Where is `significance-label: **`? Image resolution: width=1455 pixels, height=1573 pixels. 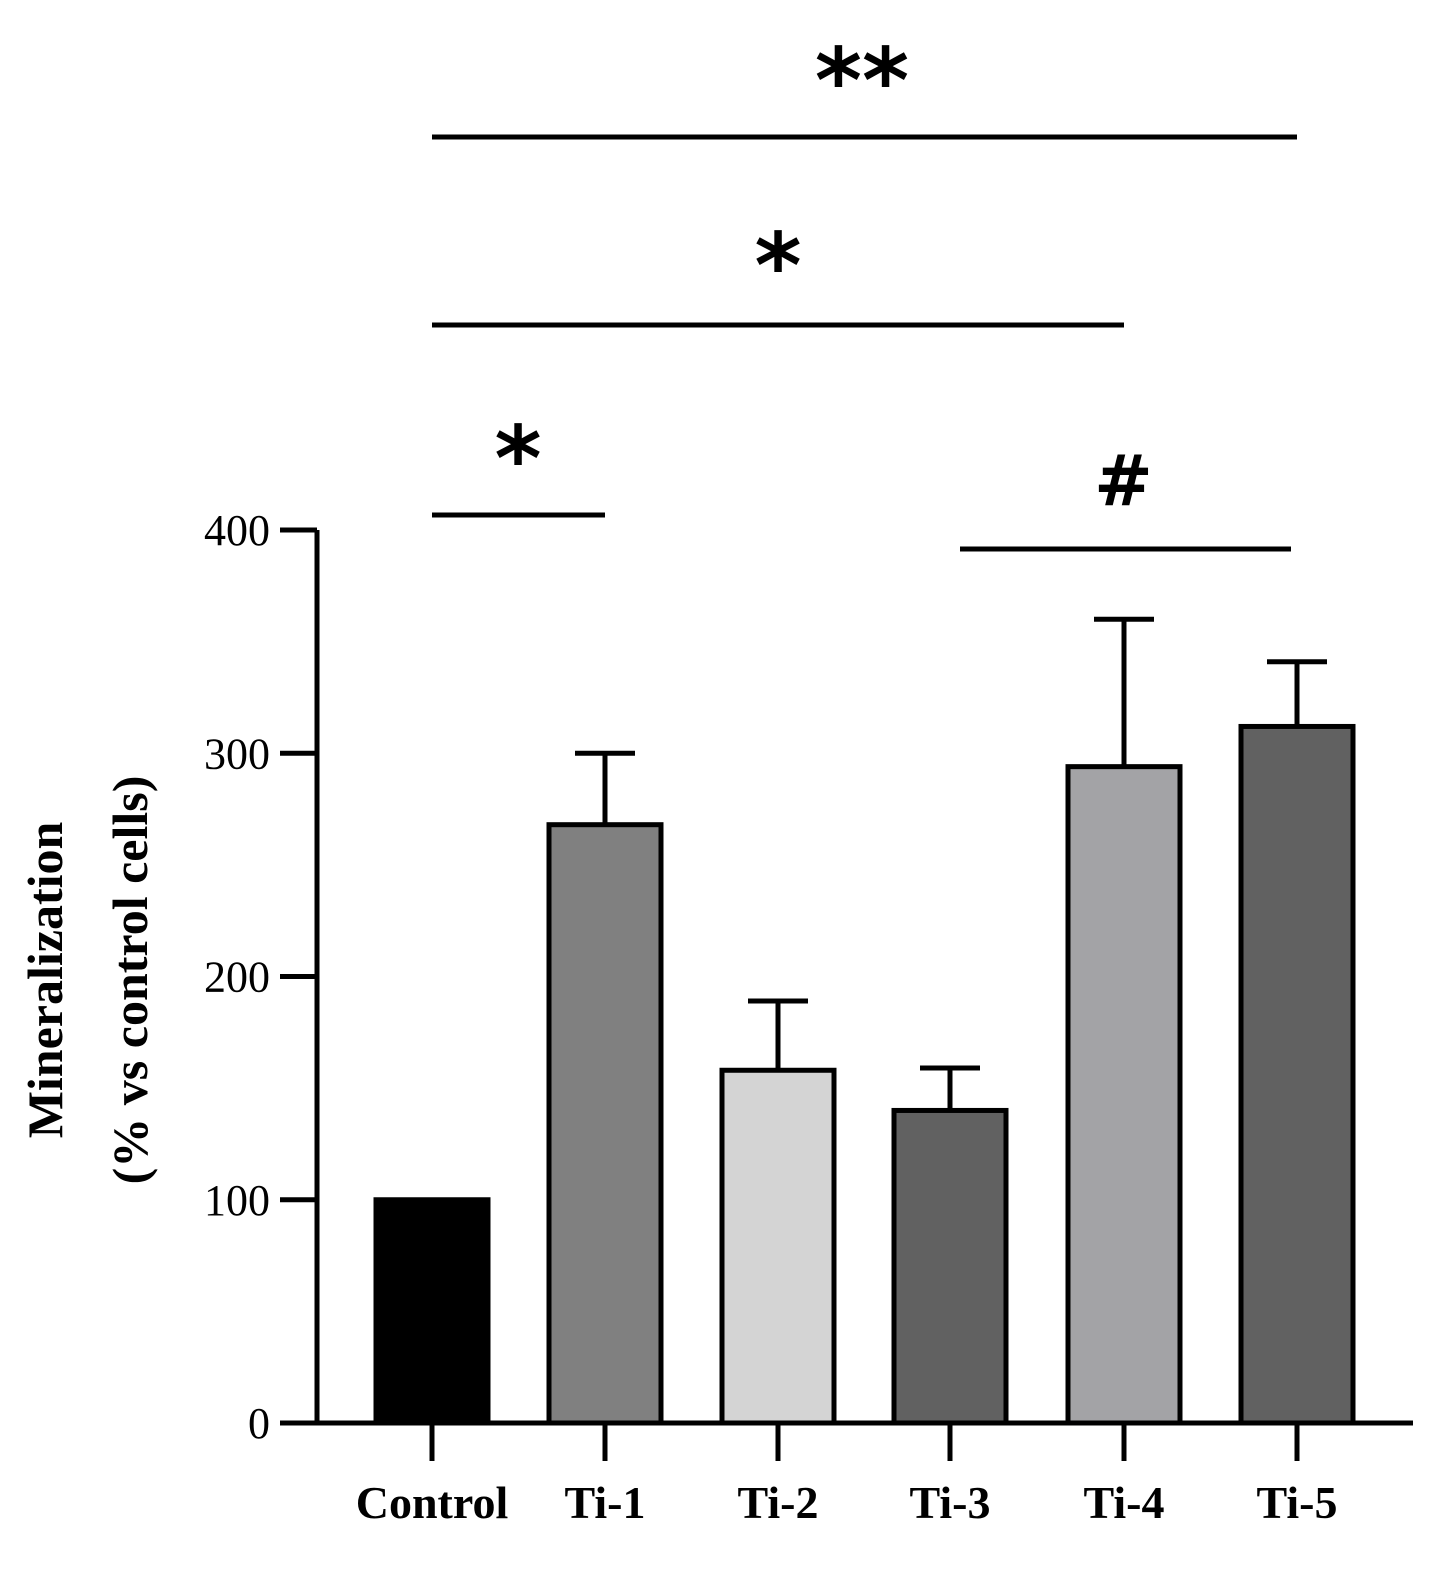
significance-label: ** is located at coordinates (862, 81).